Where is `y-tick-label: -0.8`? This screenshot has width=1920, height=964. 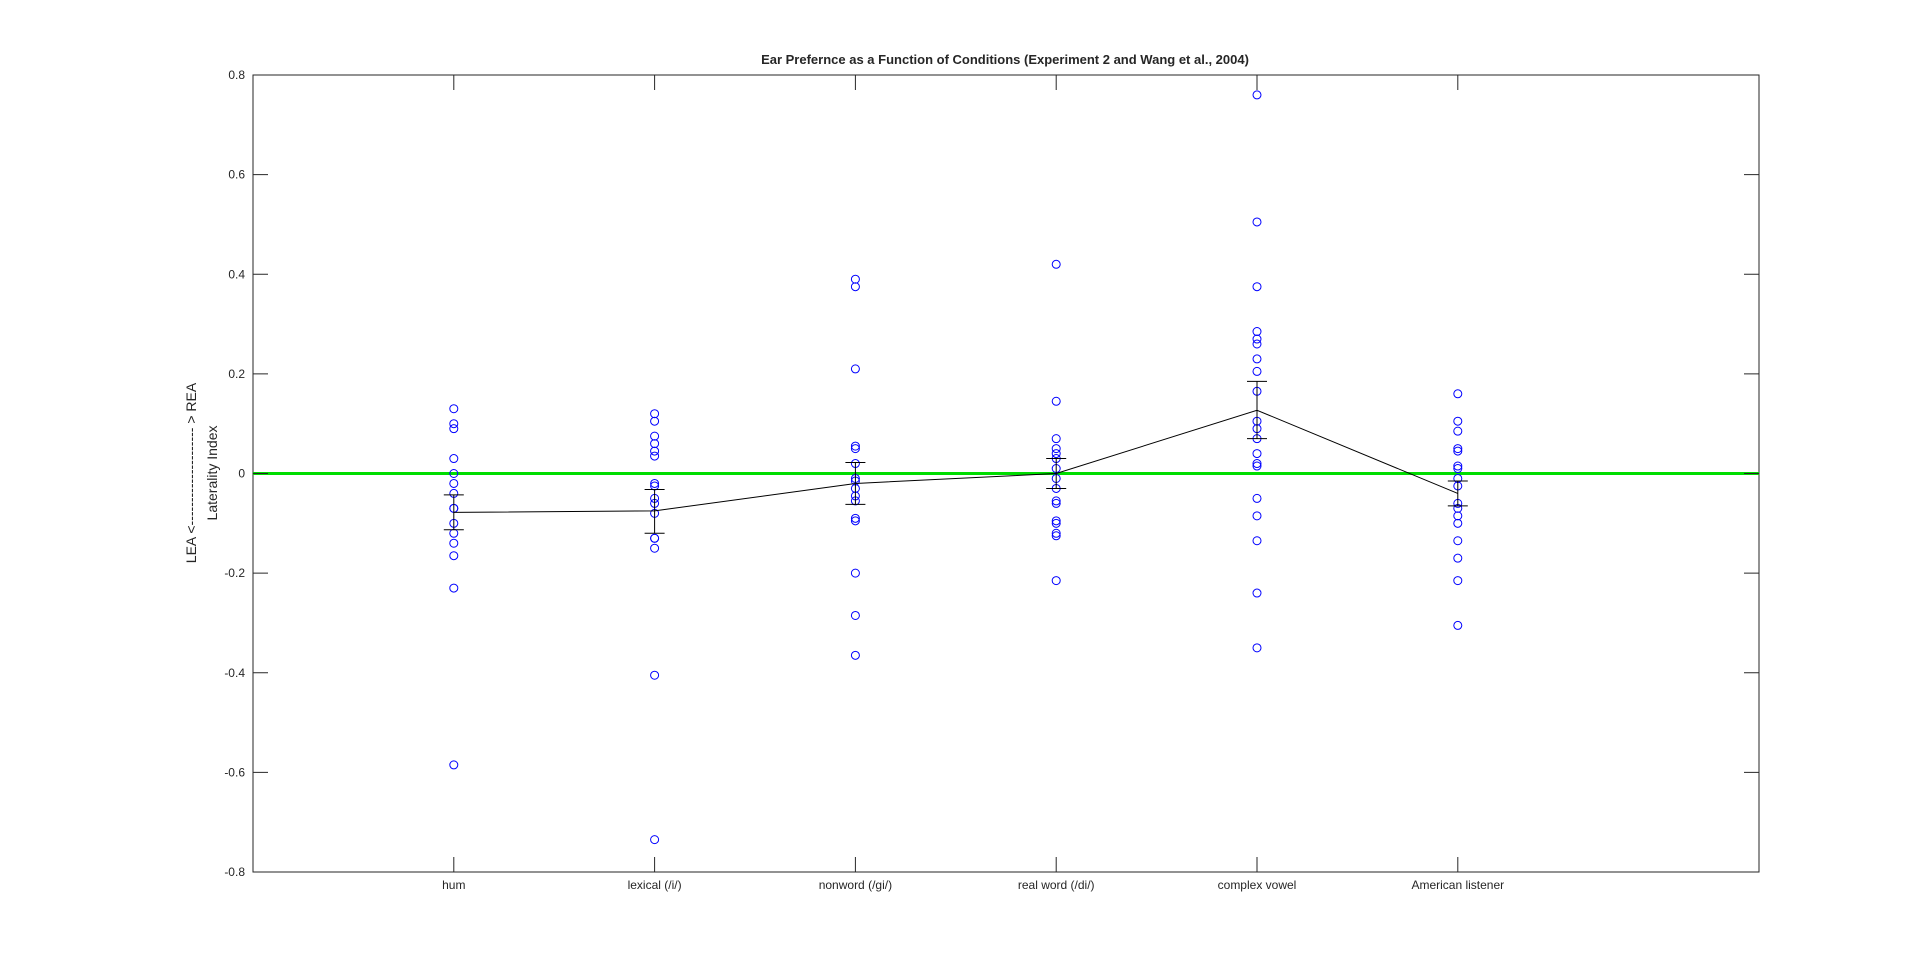 y-tick-label: -0.8 is located at coordinates (234, 872).